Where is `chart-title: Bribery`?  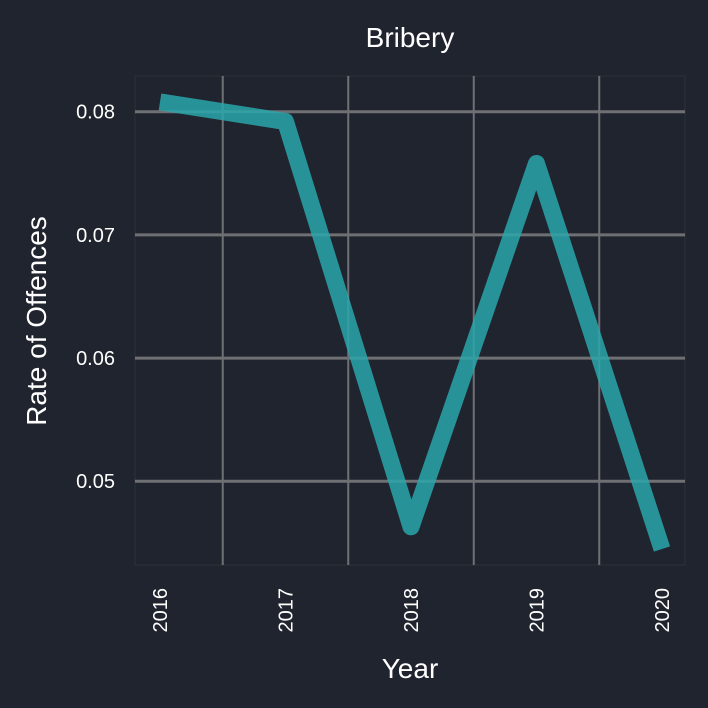
chart-title: Bribery is located at coordinates (410, 37).